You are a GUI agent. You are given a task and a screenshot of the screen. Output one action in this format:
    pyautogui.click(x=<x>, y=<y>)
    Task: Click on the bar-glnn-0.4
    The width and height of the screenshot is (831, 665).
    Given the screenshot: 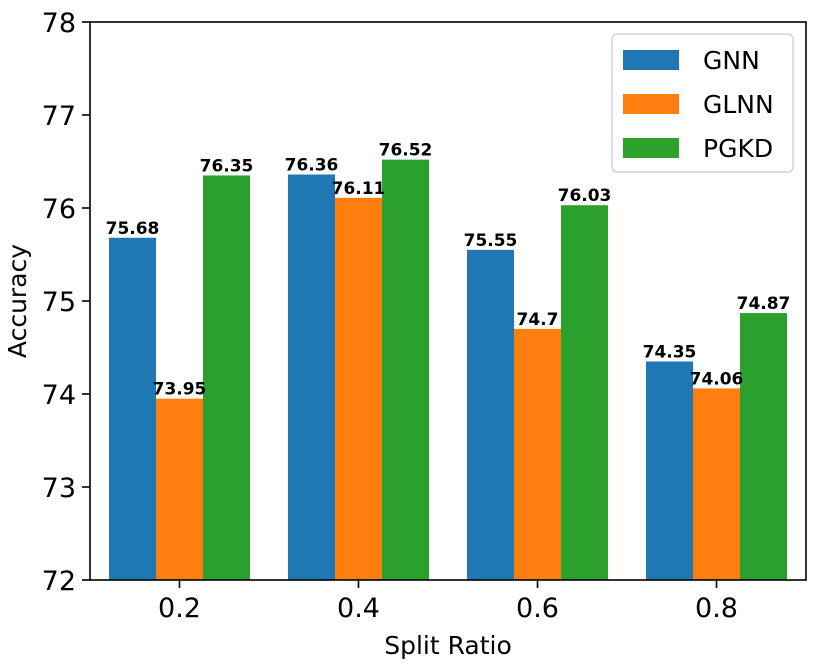 What is the action you would take?
    pyautogui.click(x=358, y=388)
    